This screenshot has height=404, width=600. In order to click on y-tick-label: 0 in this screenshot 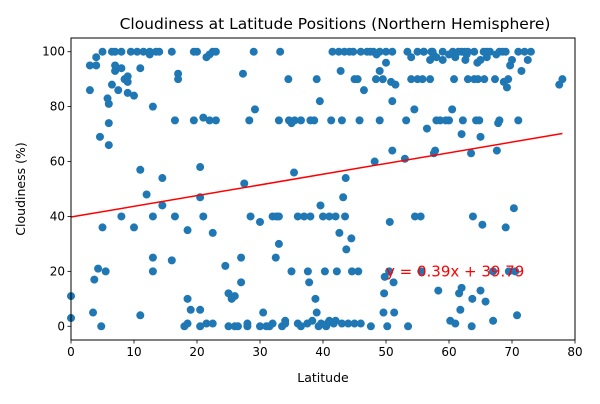, I will do `click(61, 326)`.